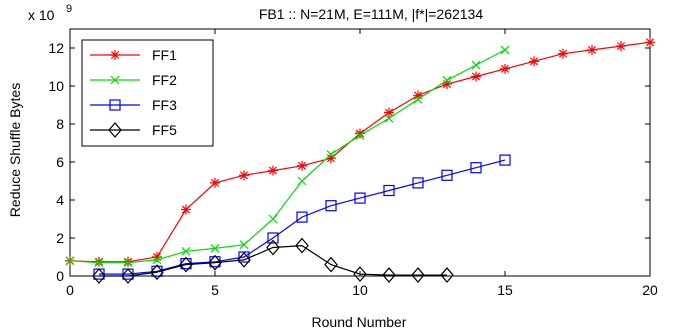 This screenshot has width=678, height=336. I want to click on y-tick-label: 0, so click(60, 276).